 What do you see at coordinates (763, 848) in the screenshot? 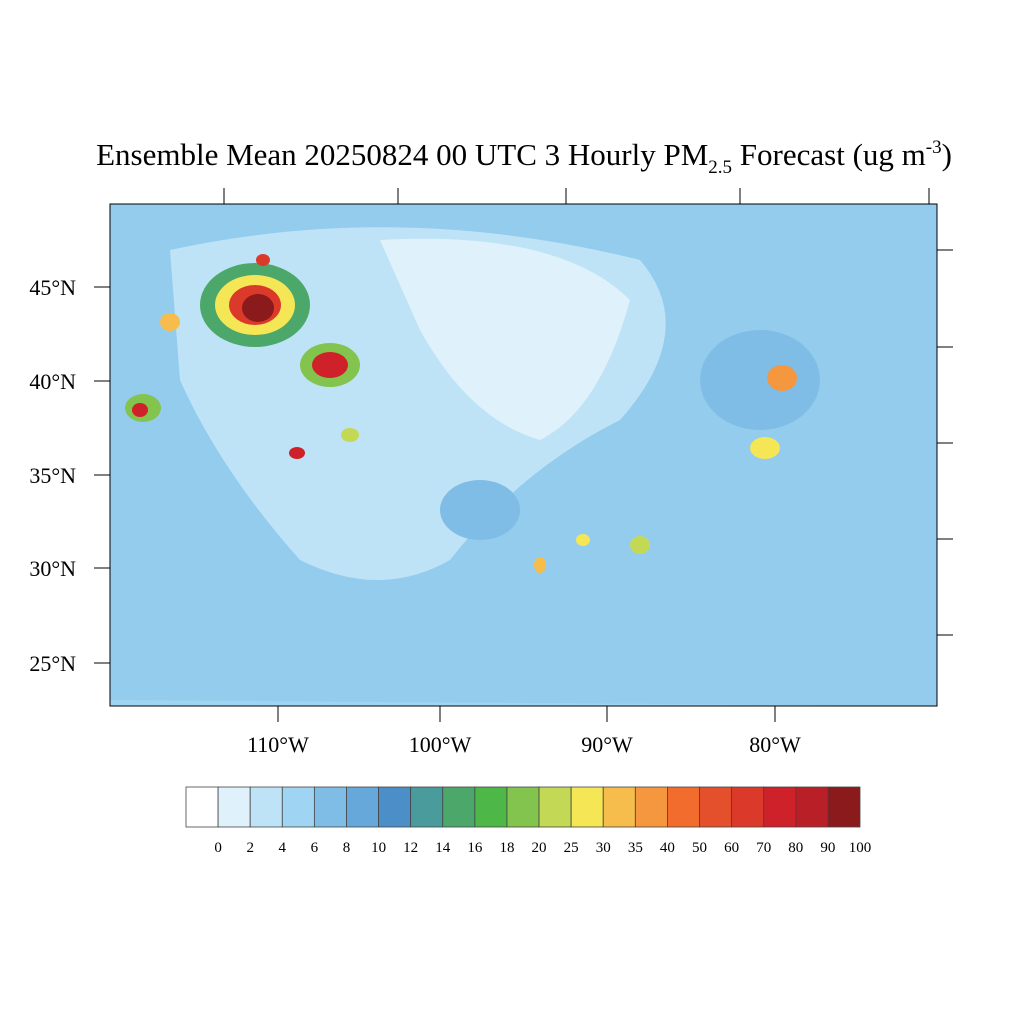
I see `colorbar-label: 70` at bounding box center [763, 848].